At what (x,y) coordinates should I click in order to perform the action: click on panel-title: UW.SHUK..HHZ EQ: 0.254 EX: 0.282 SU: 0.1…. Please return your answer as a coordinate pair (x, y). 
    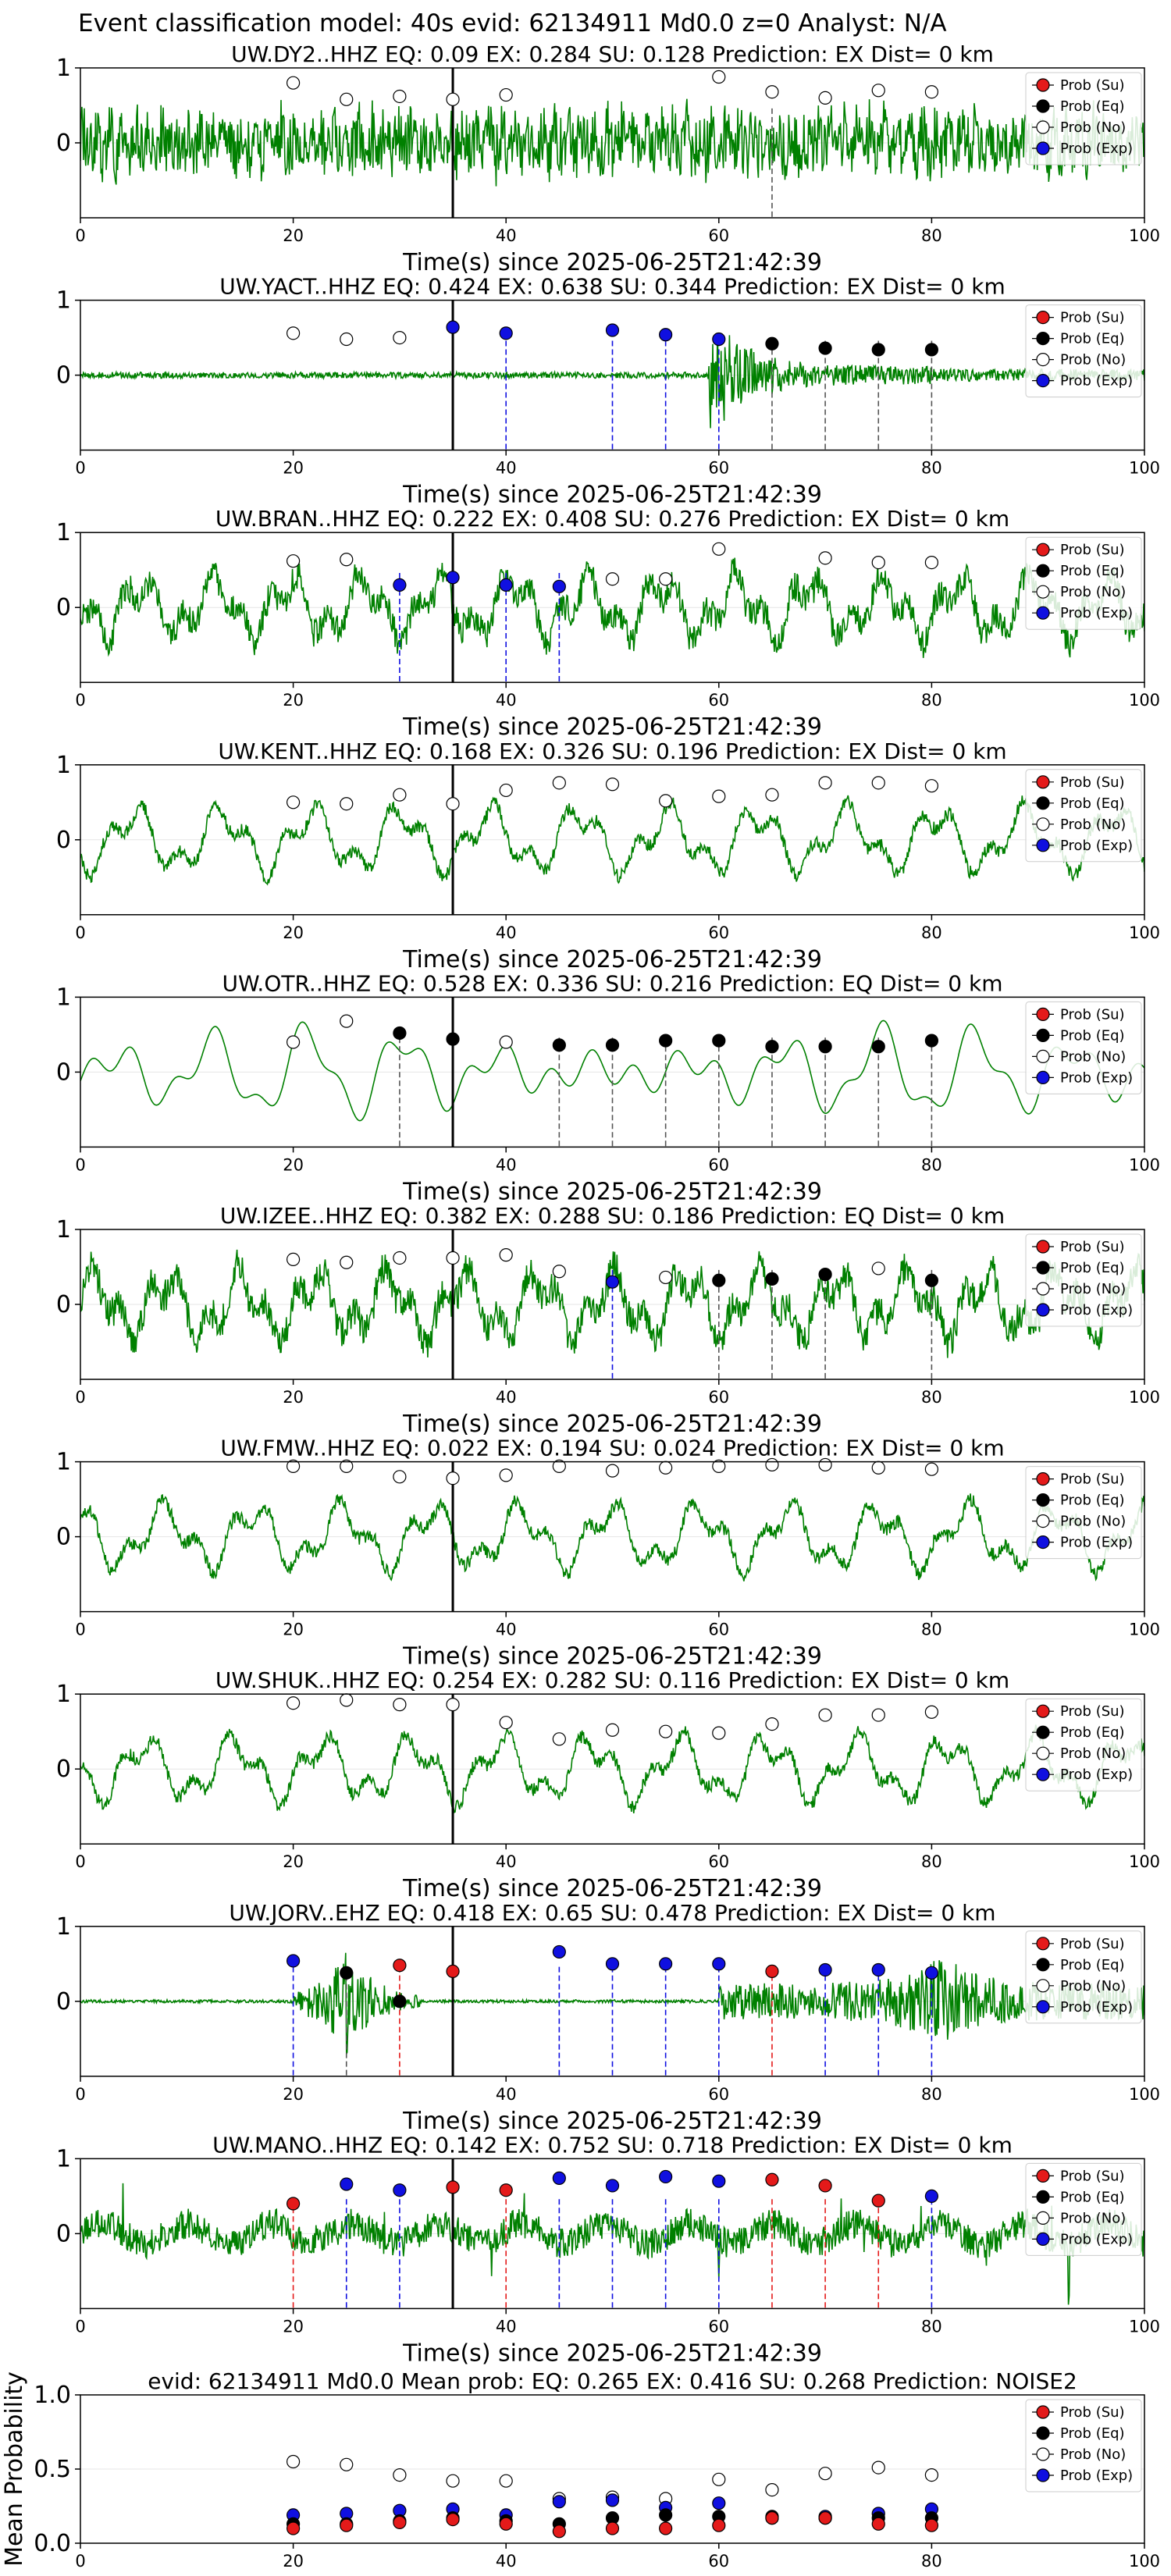
    Looking at the image, I should click on (612, 1680).